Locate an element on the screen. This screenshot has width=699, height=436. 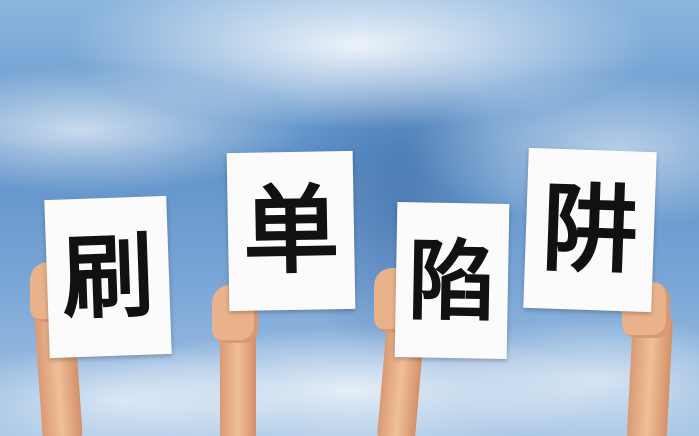
sign-1-text: 刷 is located at coordinates (108, 277).